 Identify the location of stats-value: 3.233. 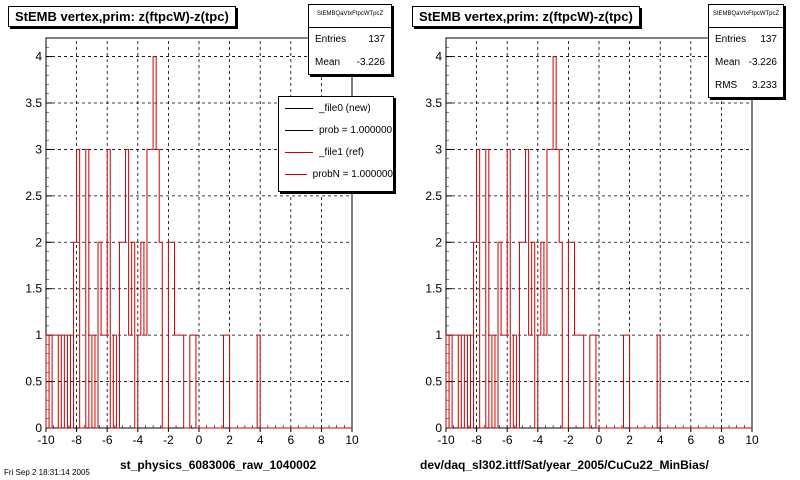
(764, 85).